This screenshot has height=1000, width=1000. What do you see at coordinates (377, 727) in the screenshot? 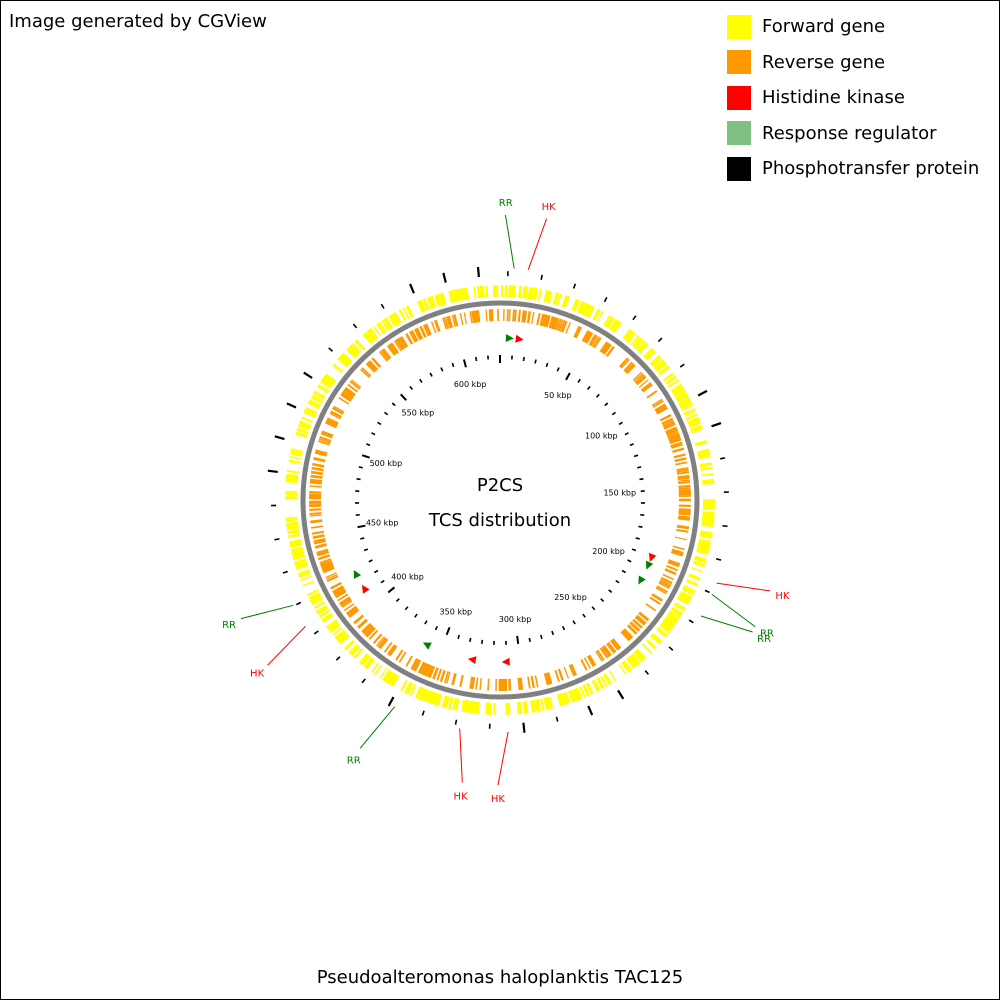
I see `rr-leader-line` at bounding box center [377, 727].